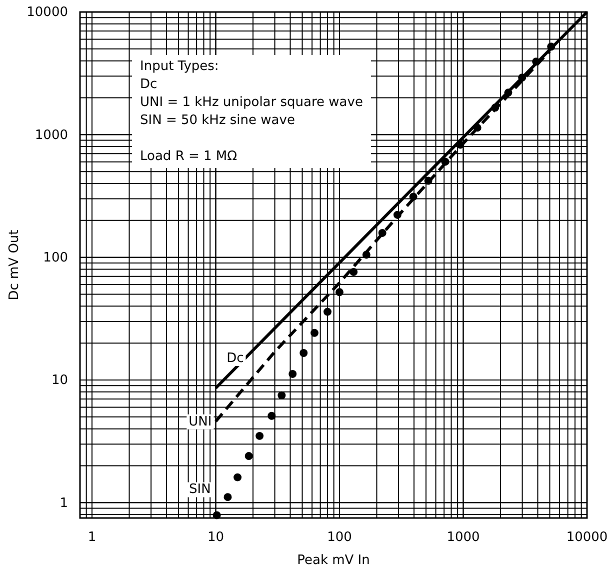 Image resolution: width=616 pixels, height=572 pixels. I want to click on series-label: Dc, so click(235, 358).